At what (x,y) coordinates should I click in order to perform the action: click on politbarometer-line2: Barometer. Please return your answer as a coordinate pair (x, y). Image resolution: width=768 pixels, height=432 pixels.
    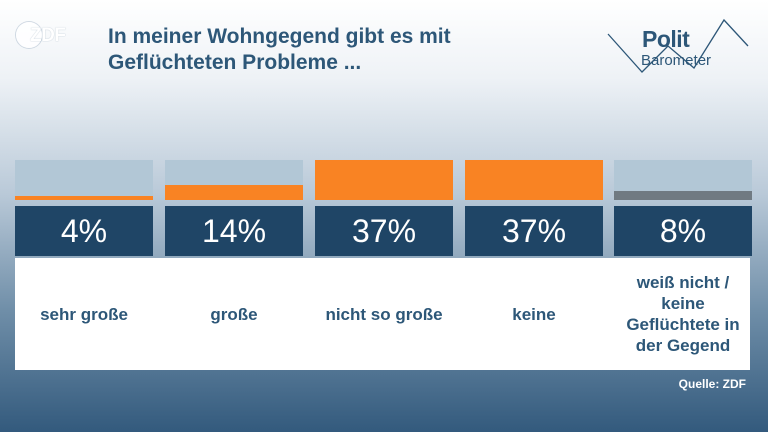
    Looking at the image, I should click on (676, 60).